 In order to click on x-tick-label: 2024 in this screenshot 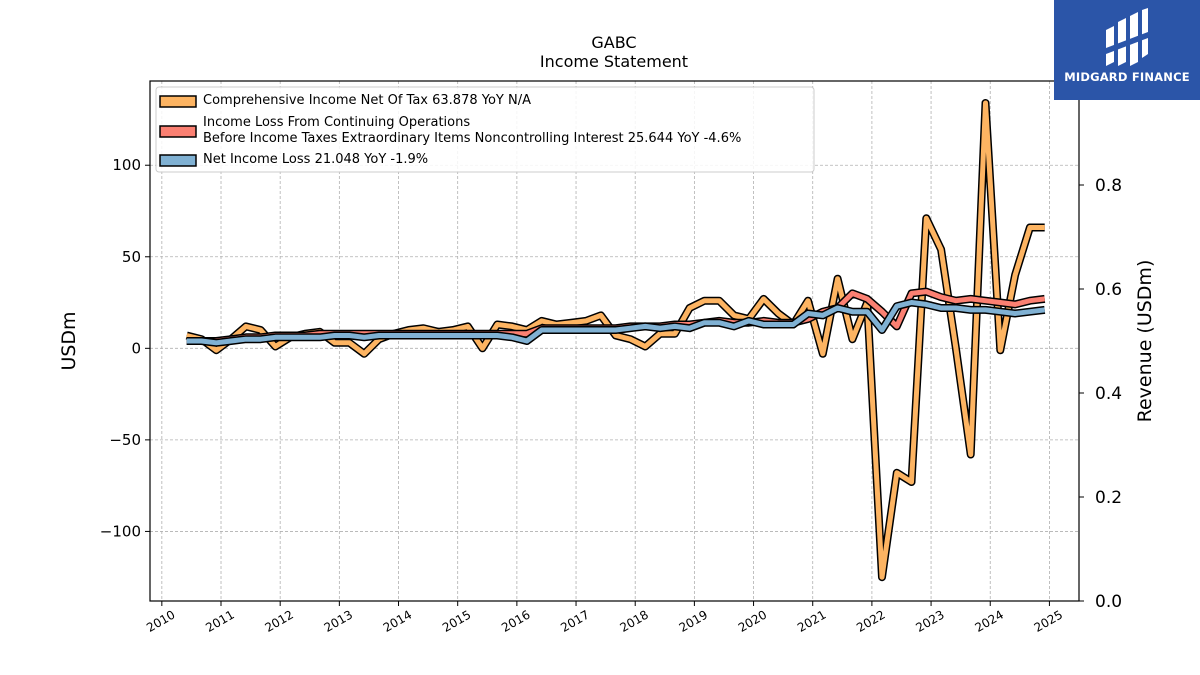, I will do `click(989, 621)`.